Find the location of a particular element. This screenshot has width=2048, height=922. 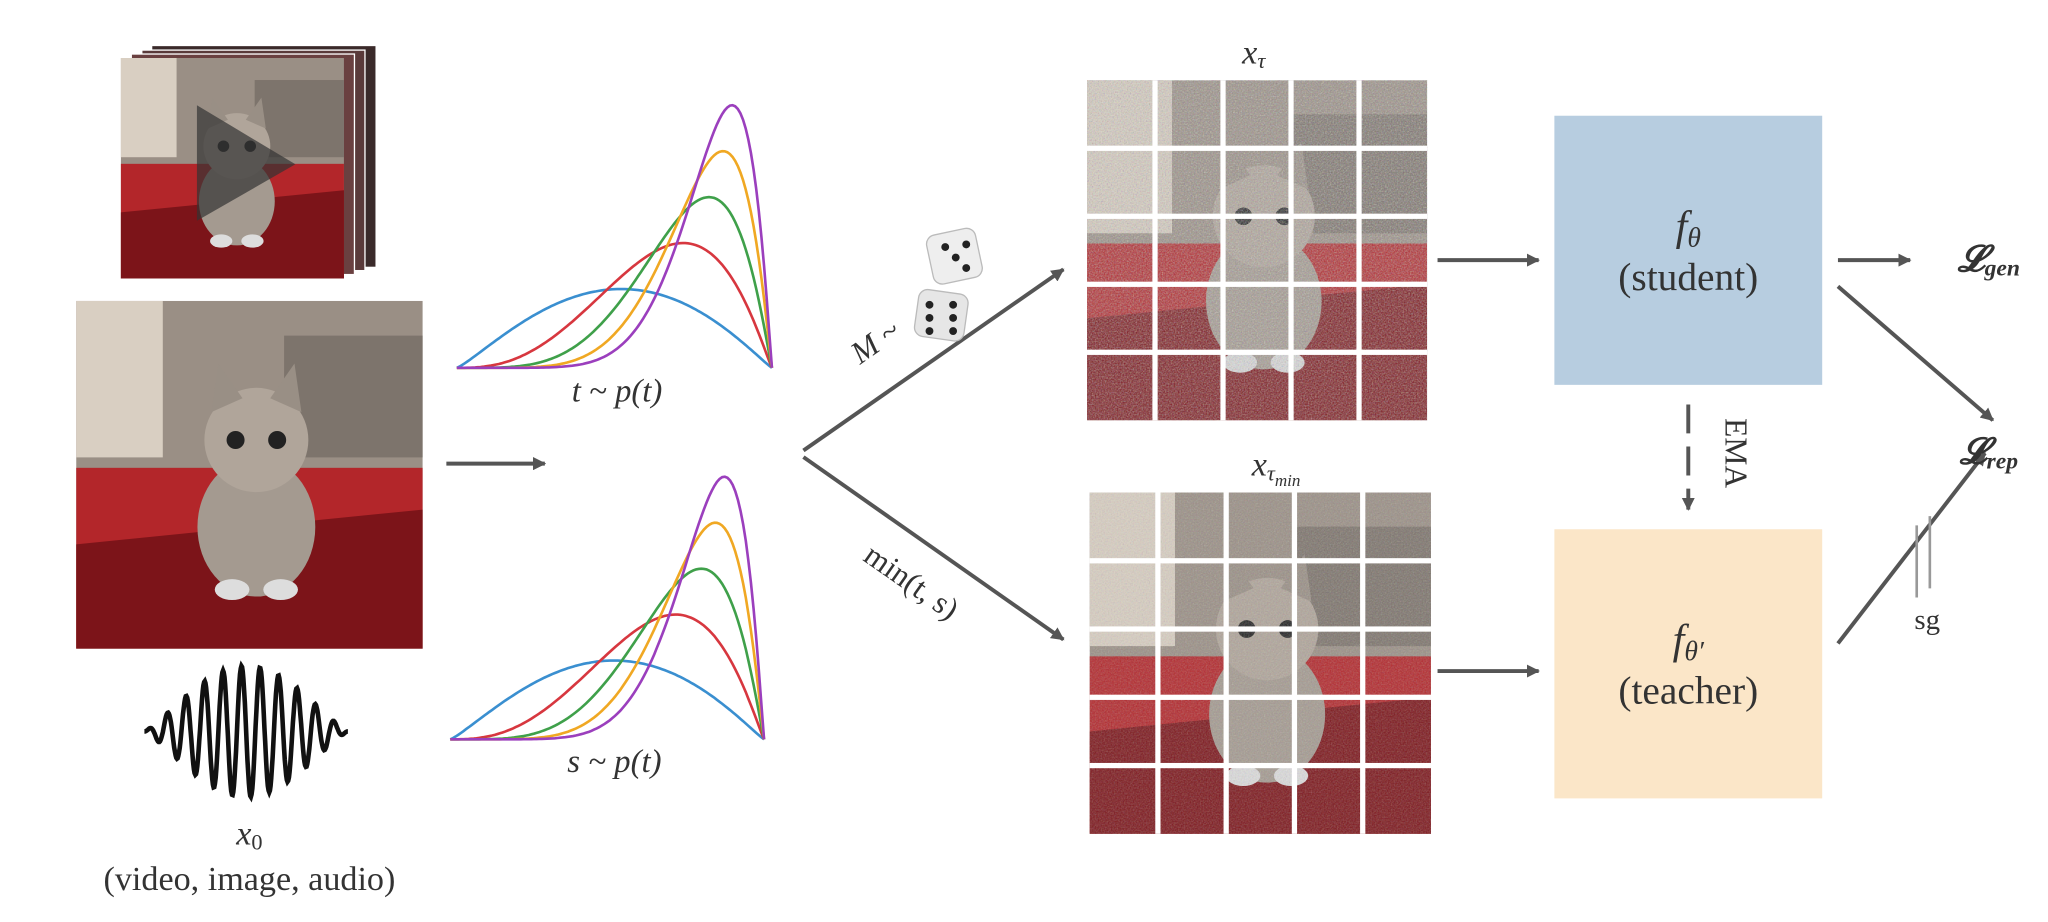

input-image is located at coordinates (249, 474).